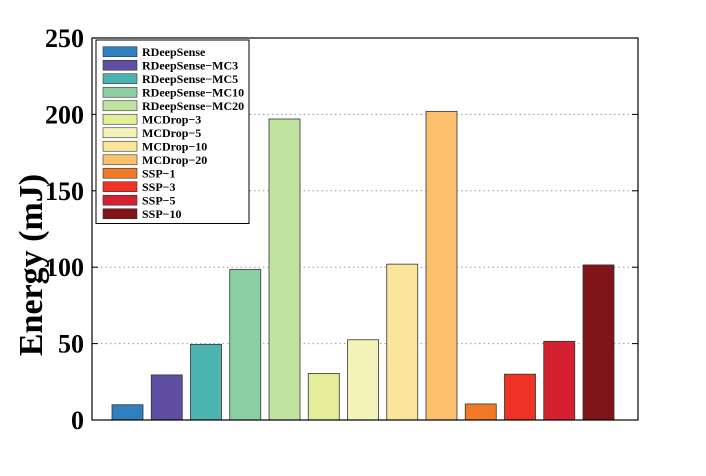 The height and width of the screenshot is (476, 706). What do you see at coordinates (193, 106) in the screenshot?
I see `legend-label: RDeepSense−MC20` at bounding box center [193, 106].